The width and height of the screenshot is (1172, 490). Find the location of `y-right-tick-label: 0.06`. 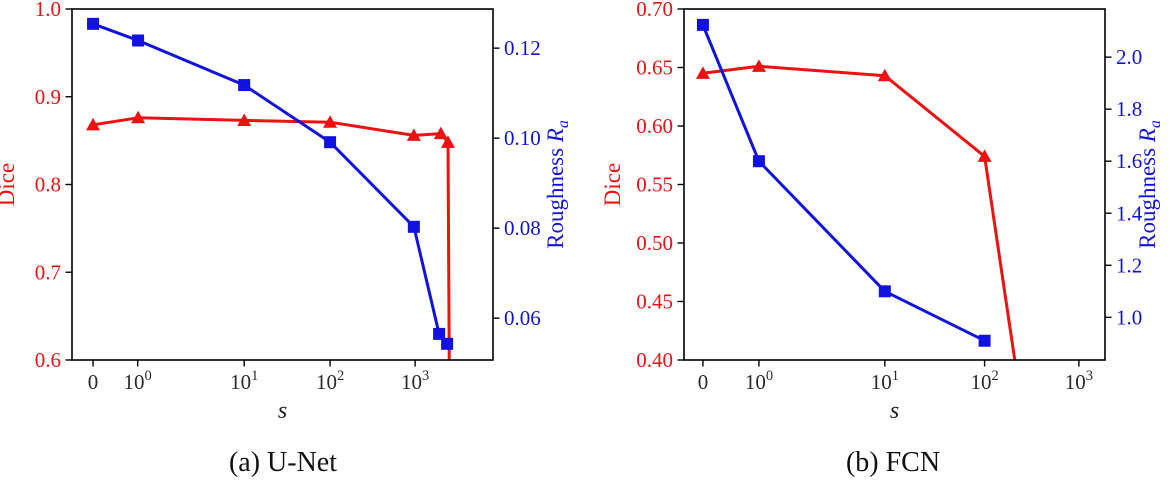

y-right-tick-label: 0.06 is located at coordinates (522, 318).